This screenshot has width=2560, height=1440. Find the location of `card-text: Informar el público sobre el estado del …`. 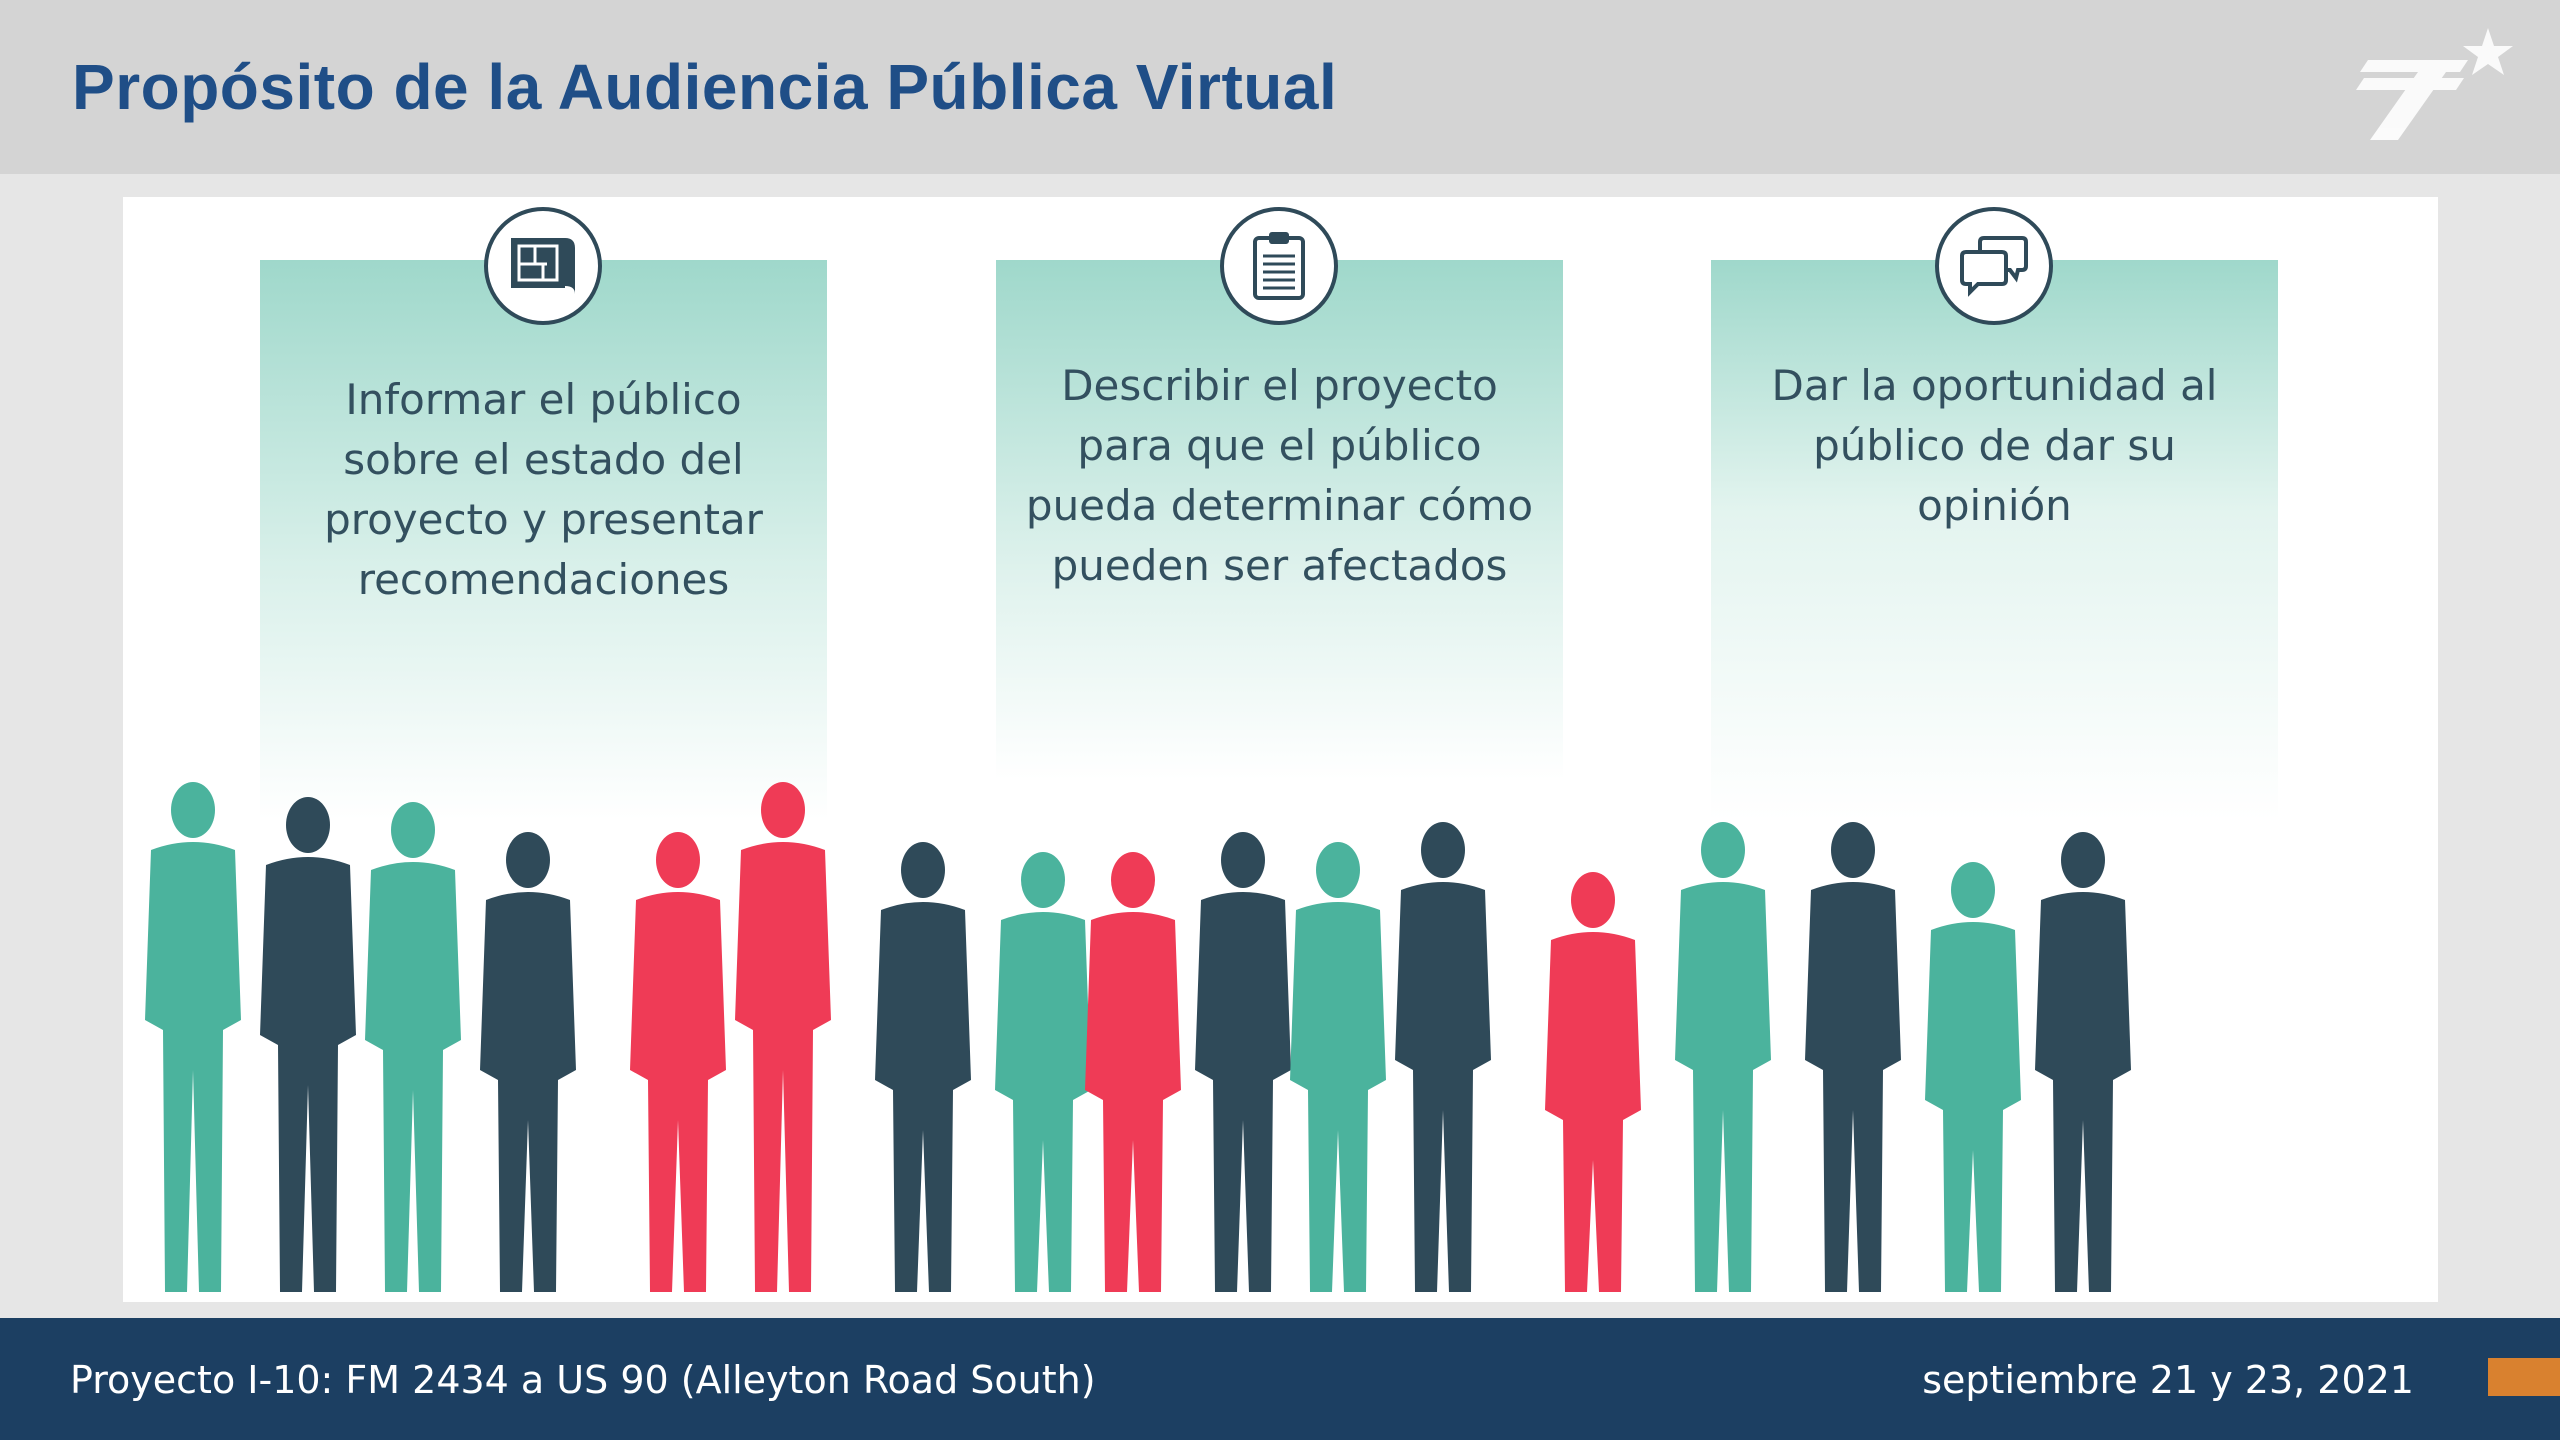

card-text: Informar el público sobre el estado del … is located at coordinates (543, 490).